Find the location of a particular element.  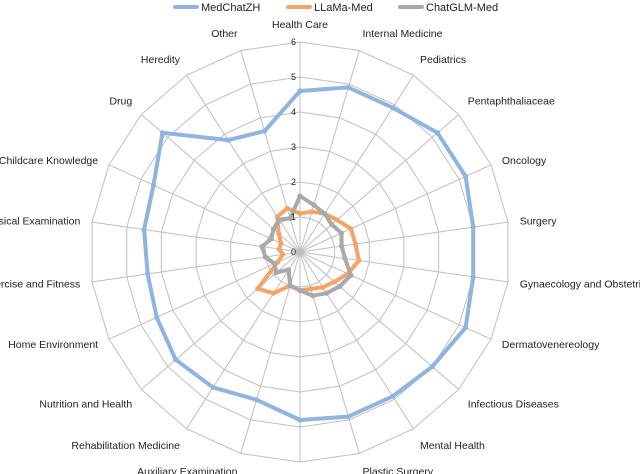

tick-label: 5 is located at coordinates (293, 77).